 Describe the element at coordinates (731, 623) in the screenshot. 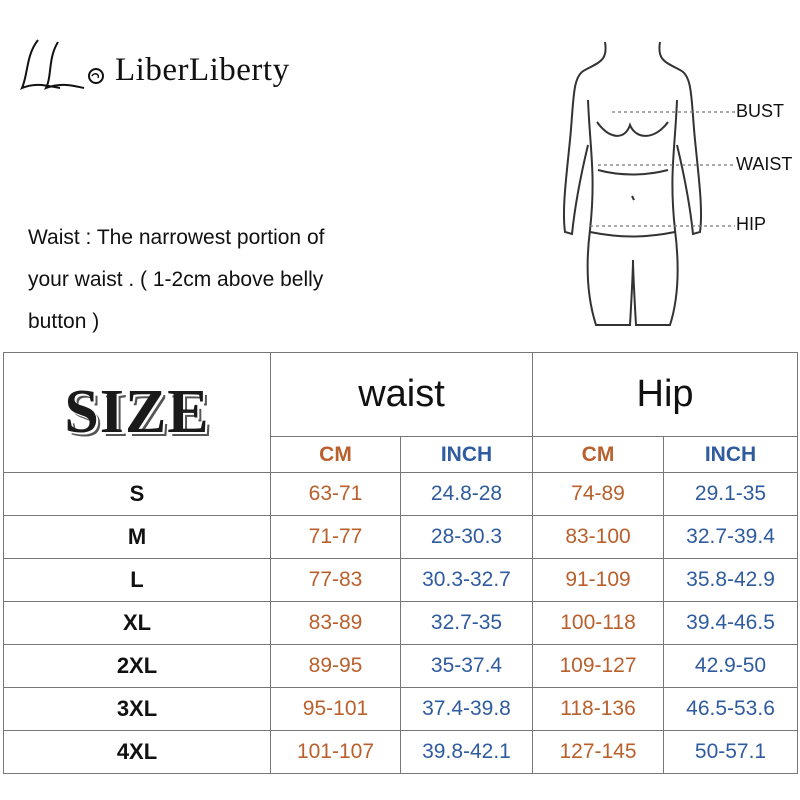

I see `measure-cell: 39.4-46.5` at that location.